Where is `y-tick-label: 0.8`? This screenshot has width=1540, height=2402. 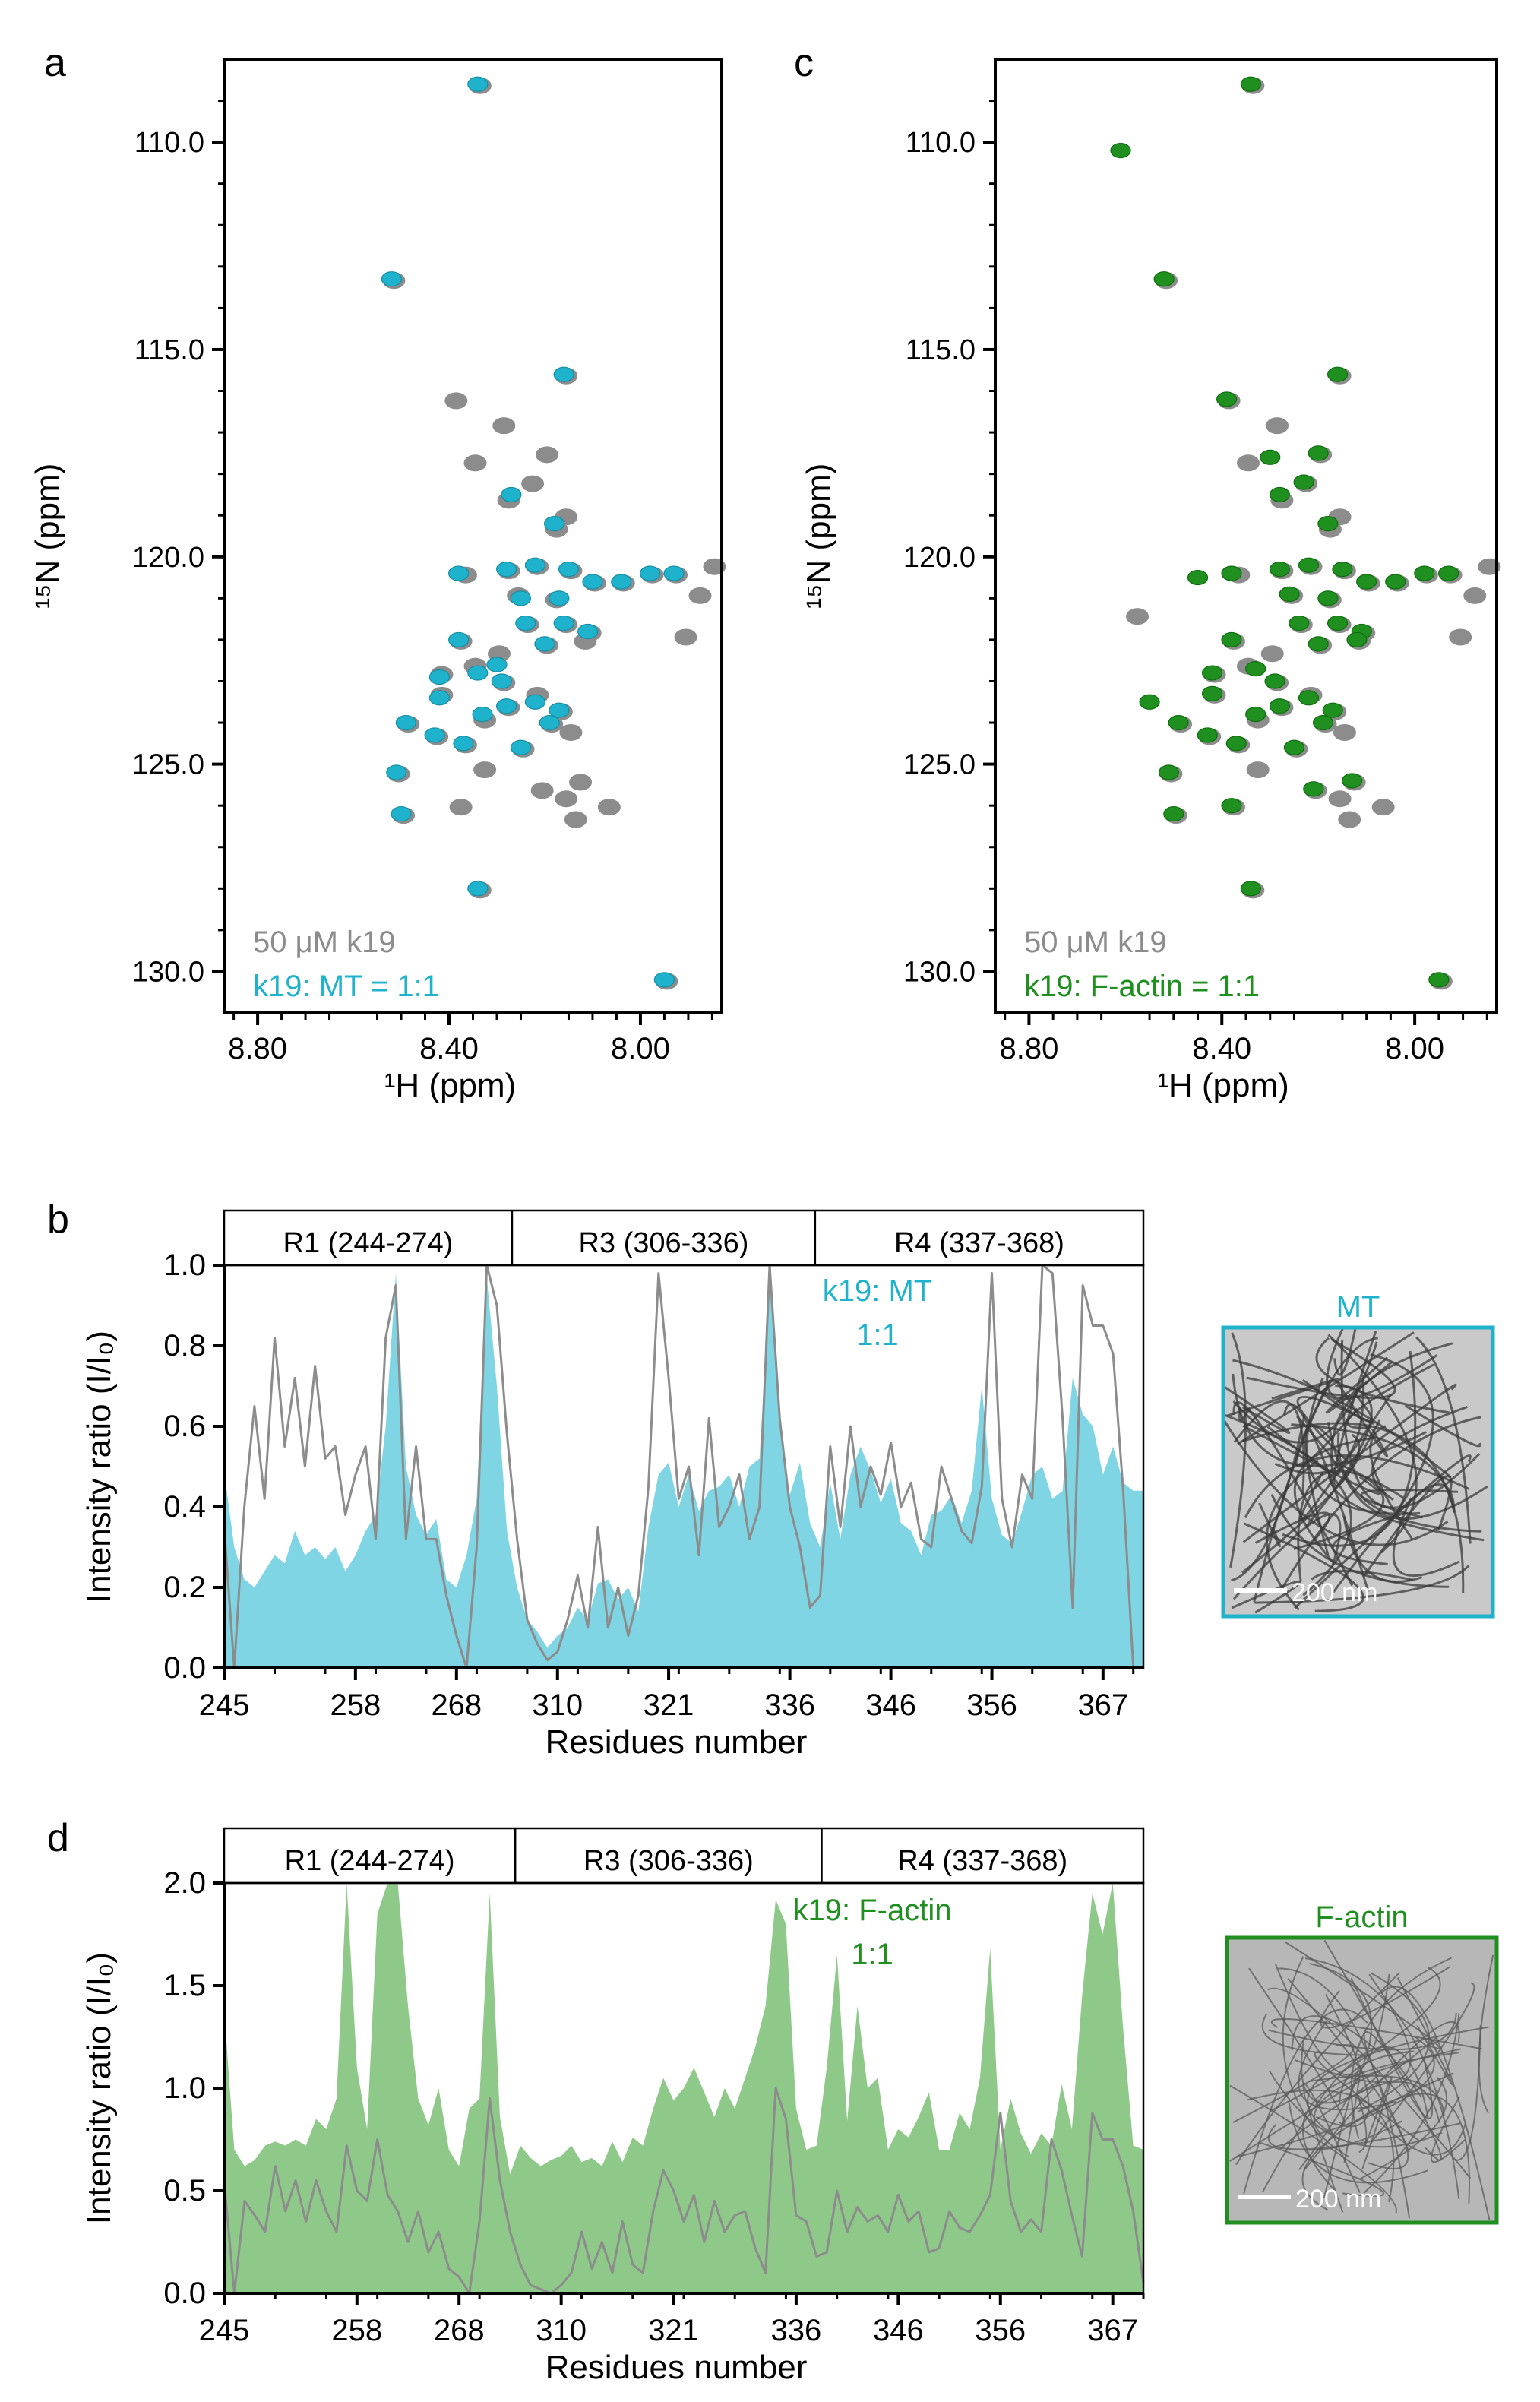 y-tick-label: 0.8 is located at coordinates (184, 1345).